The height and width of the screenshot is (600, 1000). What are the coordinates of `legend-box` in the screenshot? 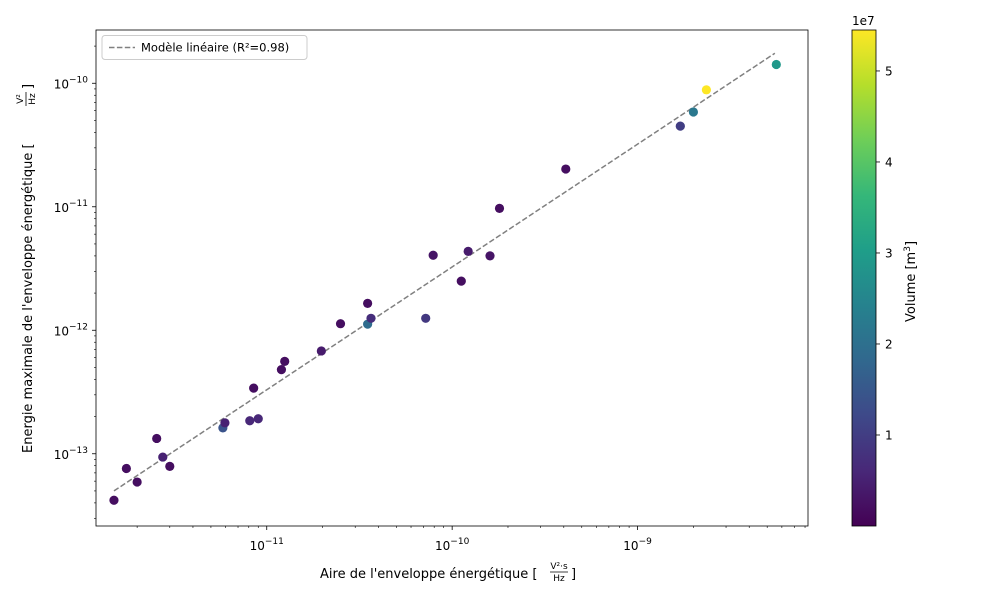 It's located at (204, 47).